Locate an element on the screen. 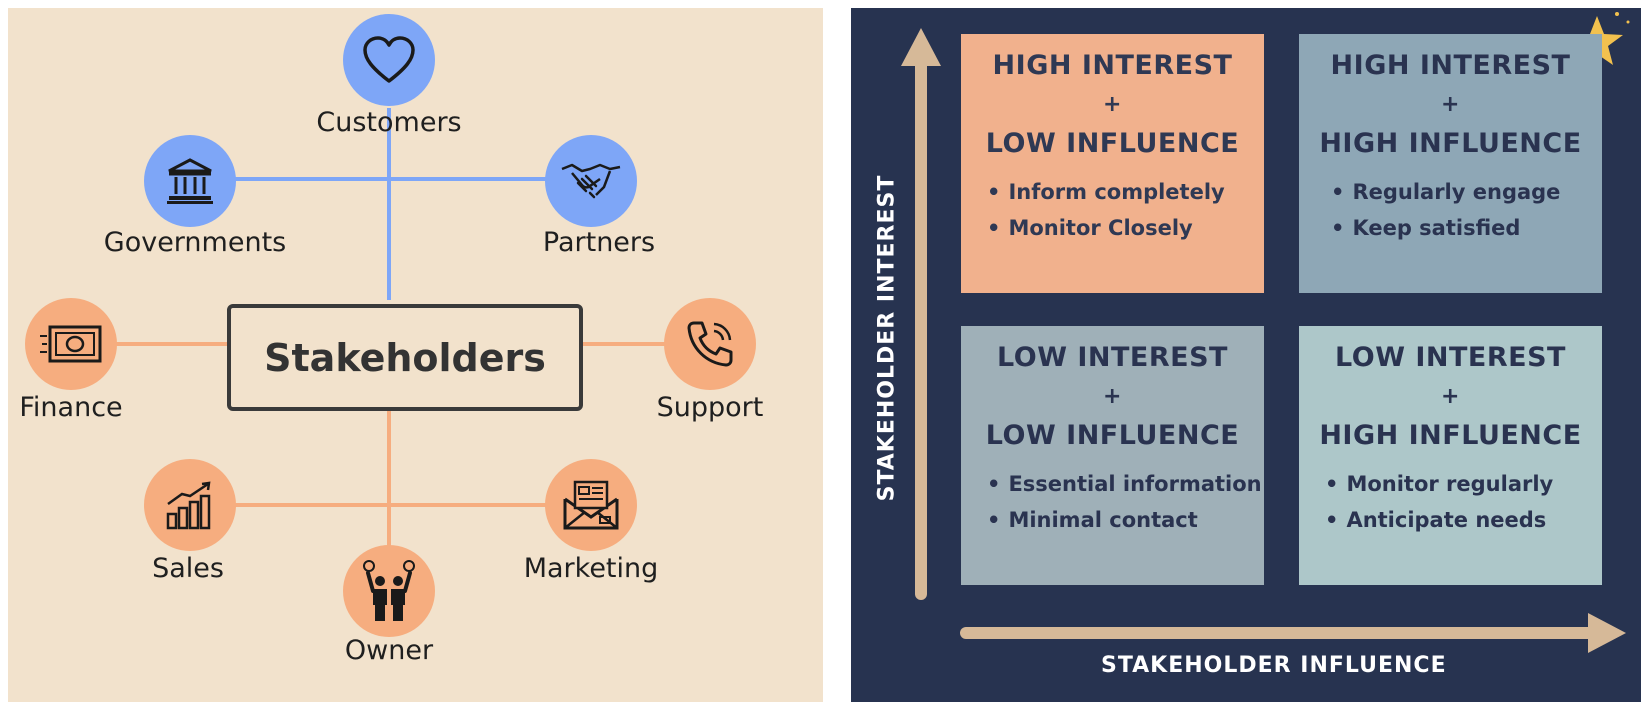 The width and height of the screenshot is (1647, 709). y-axis-label: STAKEHOLDER INTEREST is located at coordinates (887, 338).